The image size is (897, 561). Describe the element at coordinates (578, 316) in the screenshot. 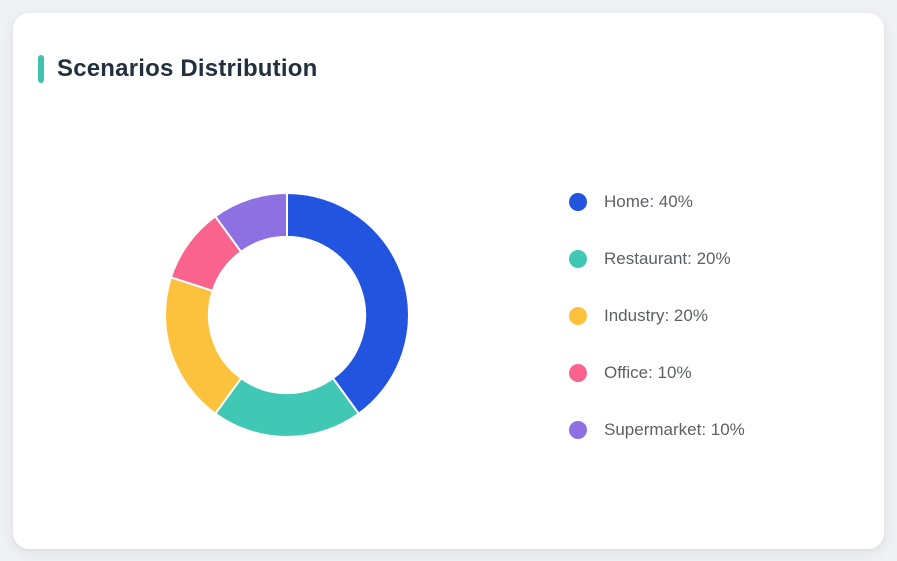

I see `legend-dot-industry` at that location.